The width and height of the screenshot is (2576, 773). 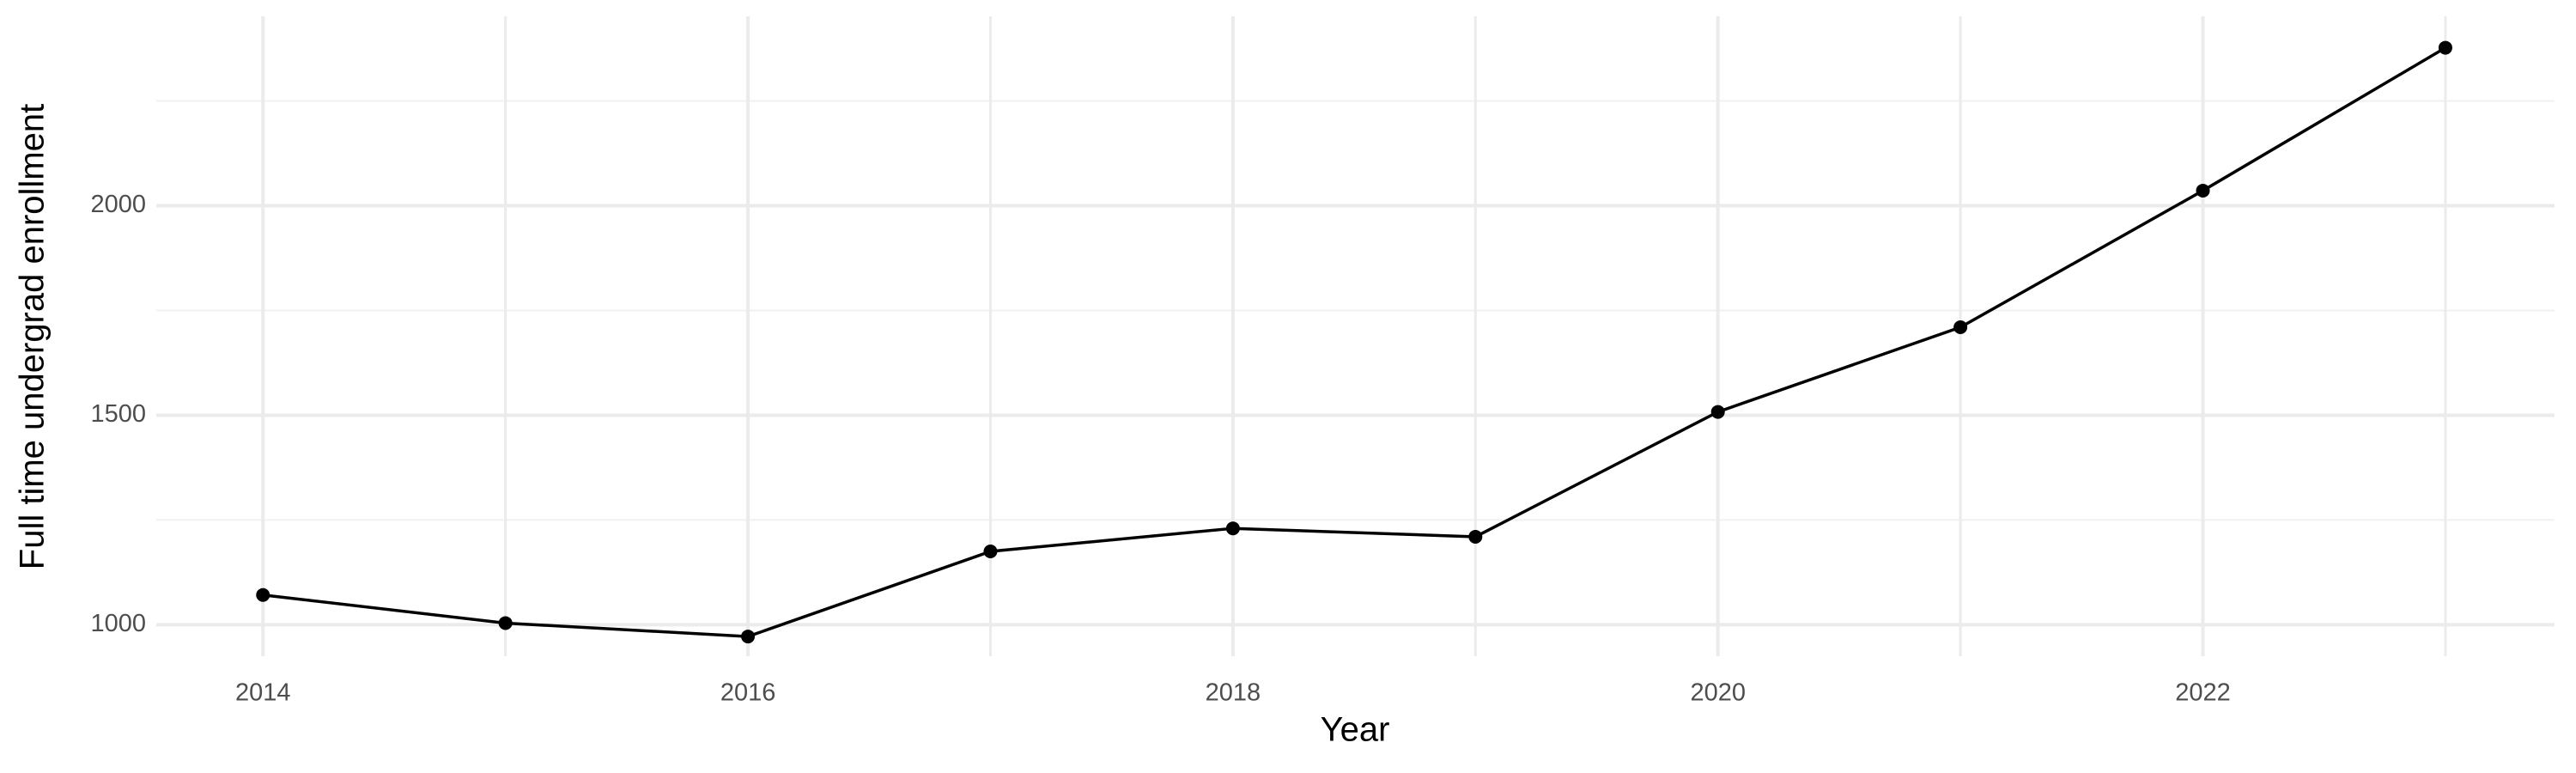 What do you see at coordinates (748, 693) in the screenshot?
I see `x-tick-label: 2016` at bounding box center [748, 693].